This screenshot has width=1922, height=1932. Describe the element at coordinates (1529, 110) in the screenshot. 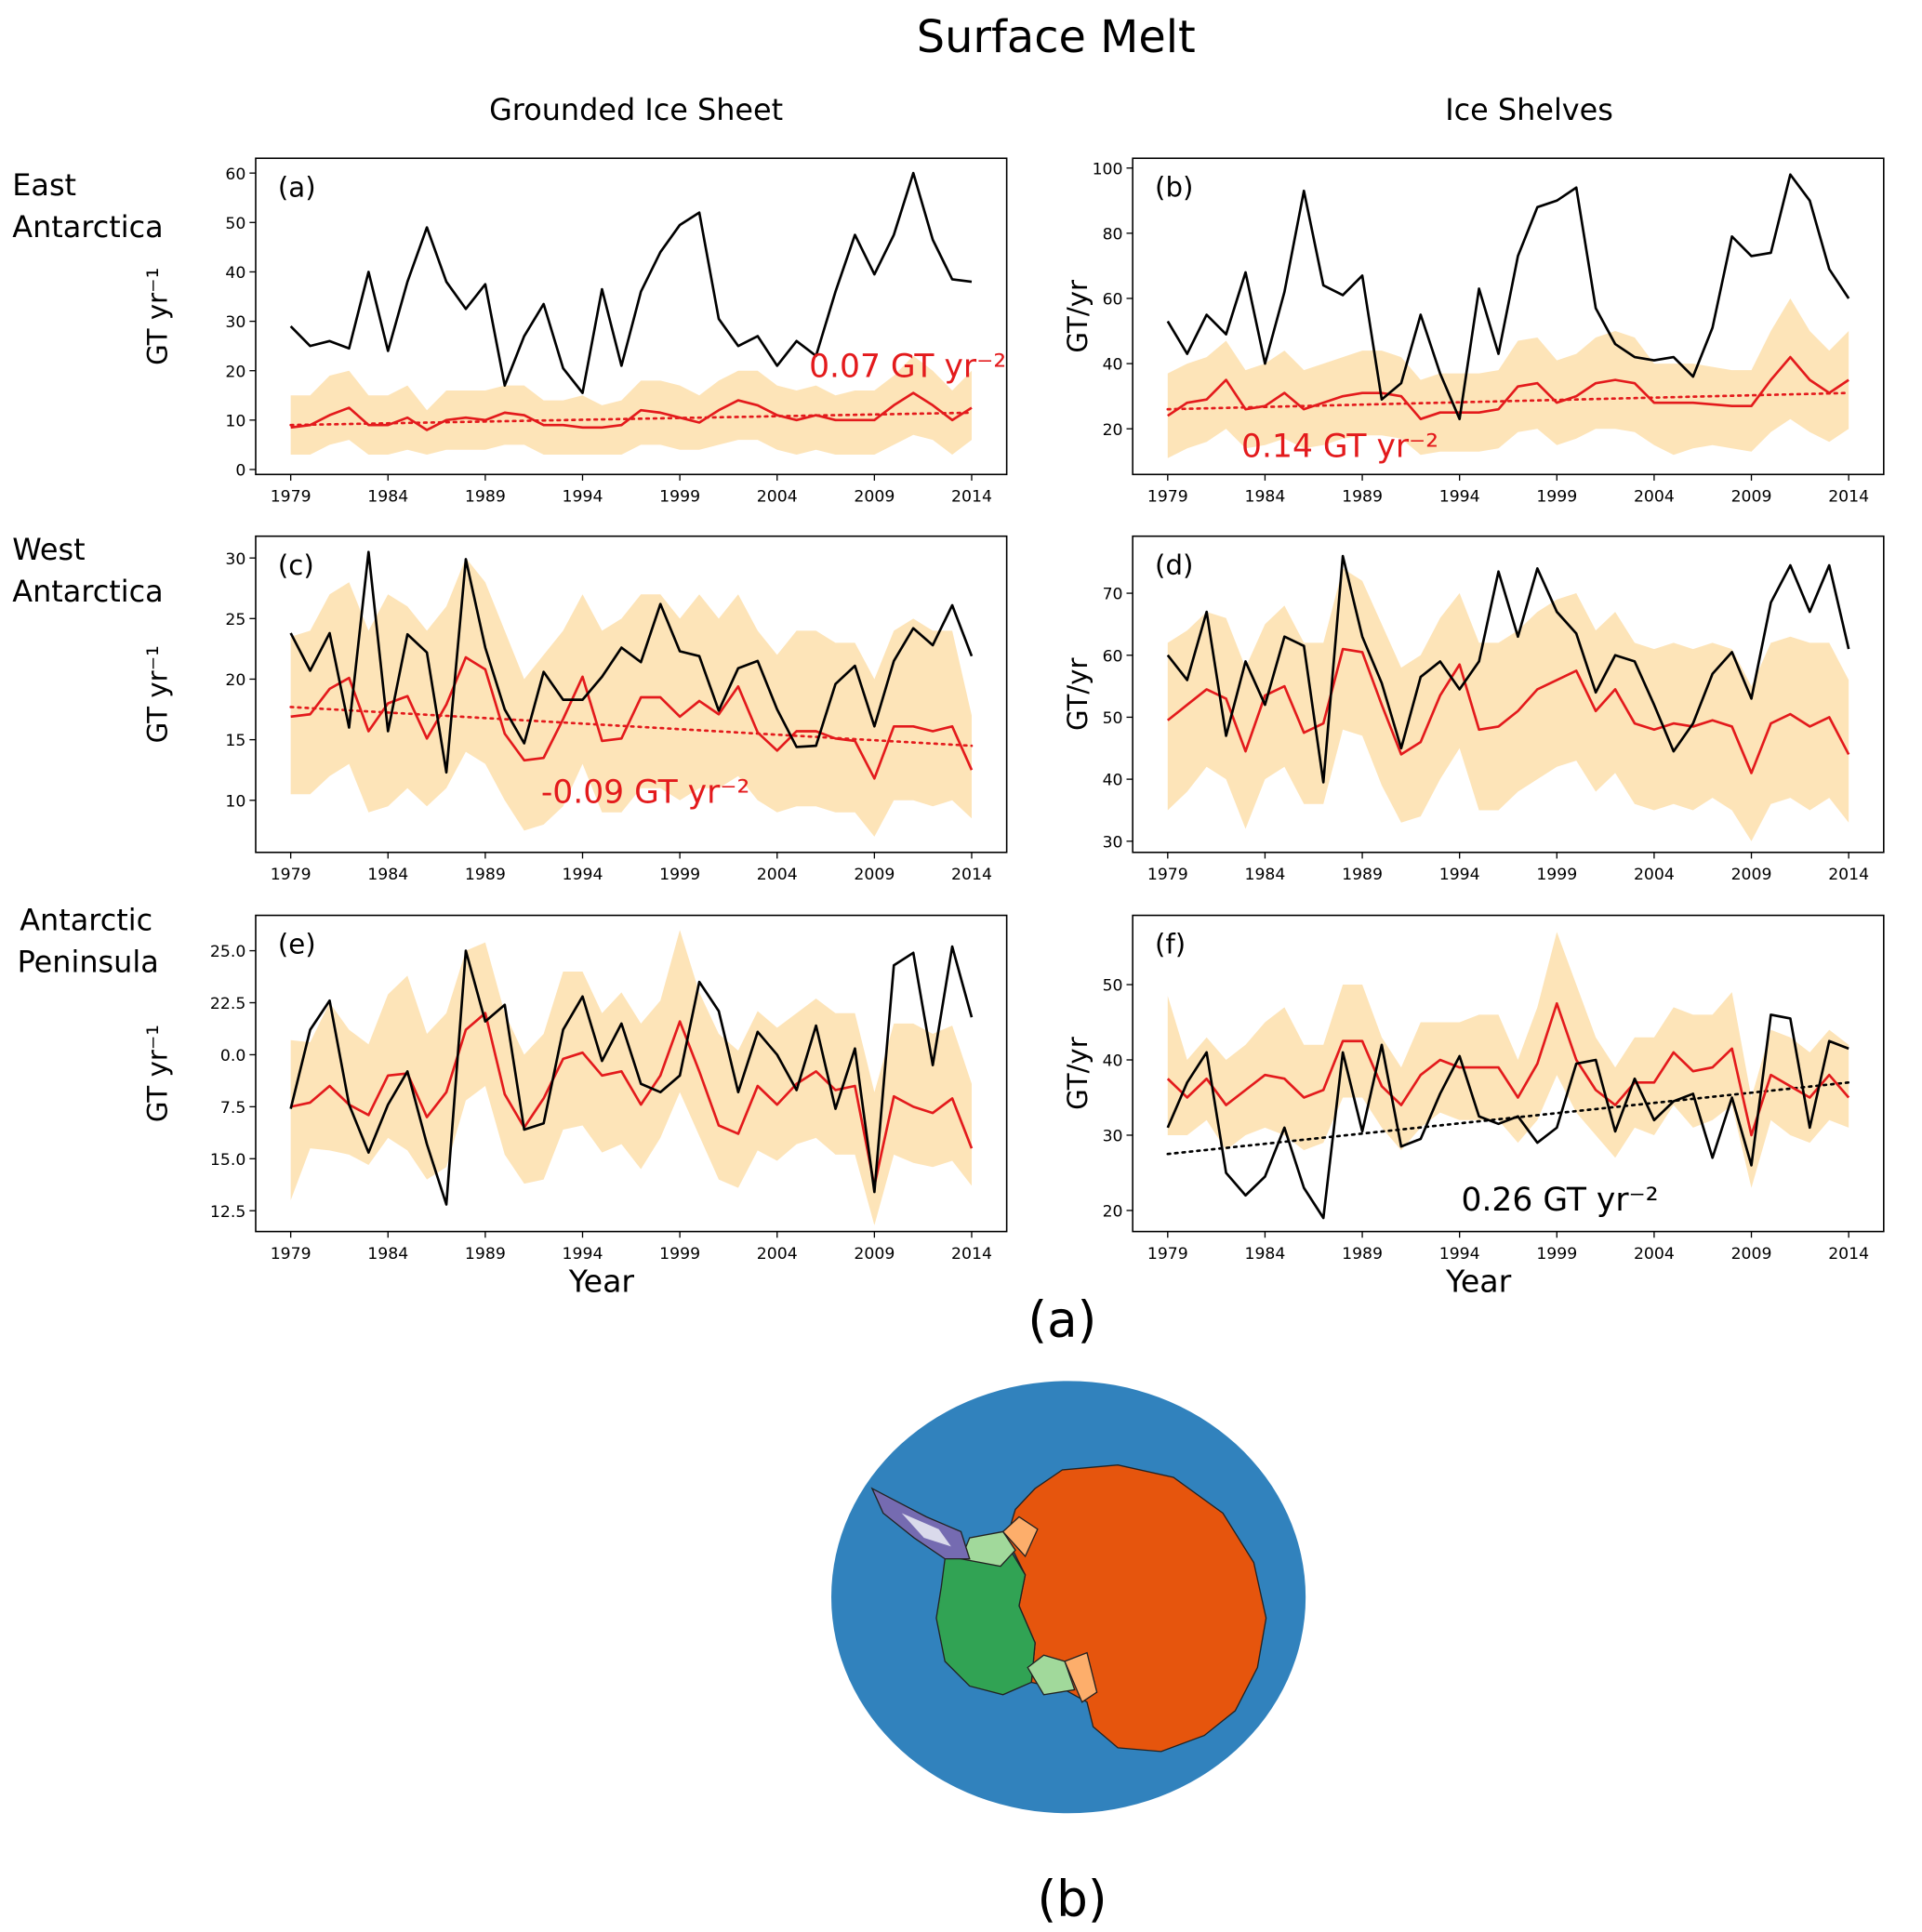

I see `column-title: Ice Shelves` at that location.